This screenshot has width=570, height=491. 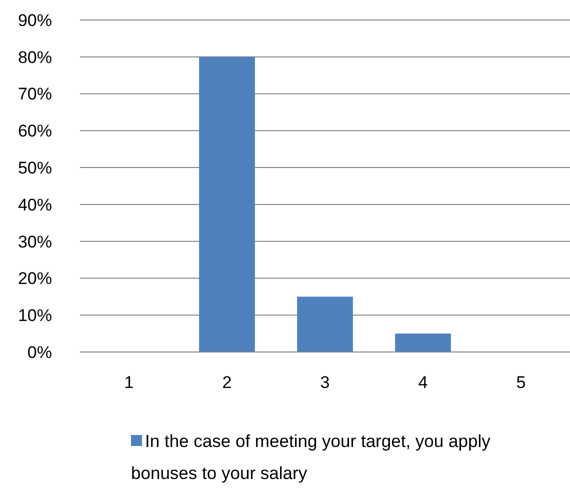 I want to click on x-tick-label: 2, so click(x=227, y=382).